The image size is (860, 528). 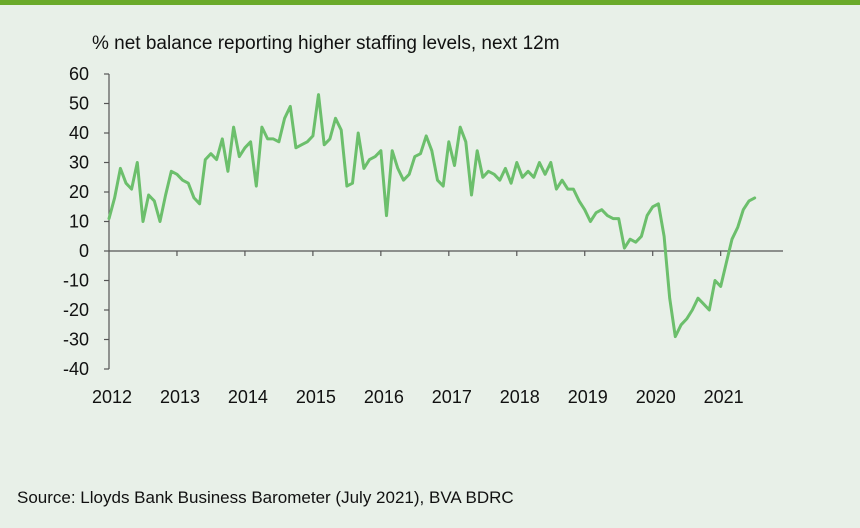 What do you see at coordinates (79, 222) in the screenshot?
I see `y-tick-label: 10` at bounding box center [79, 222].